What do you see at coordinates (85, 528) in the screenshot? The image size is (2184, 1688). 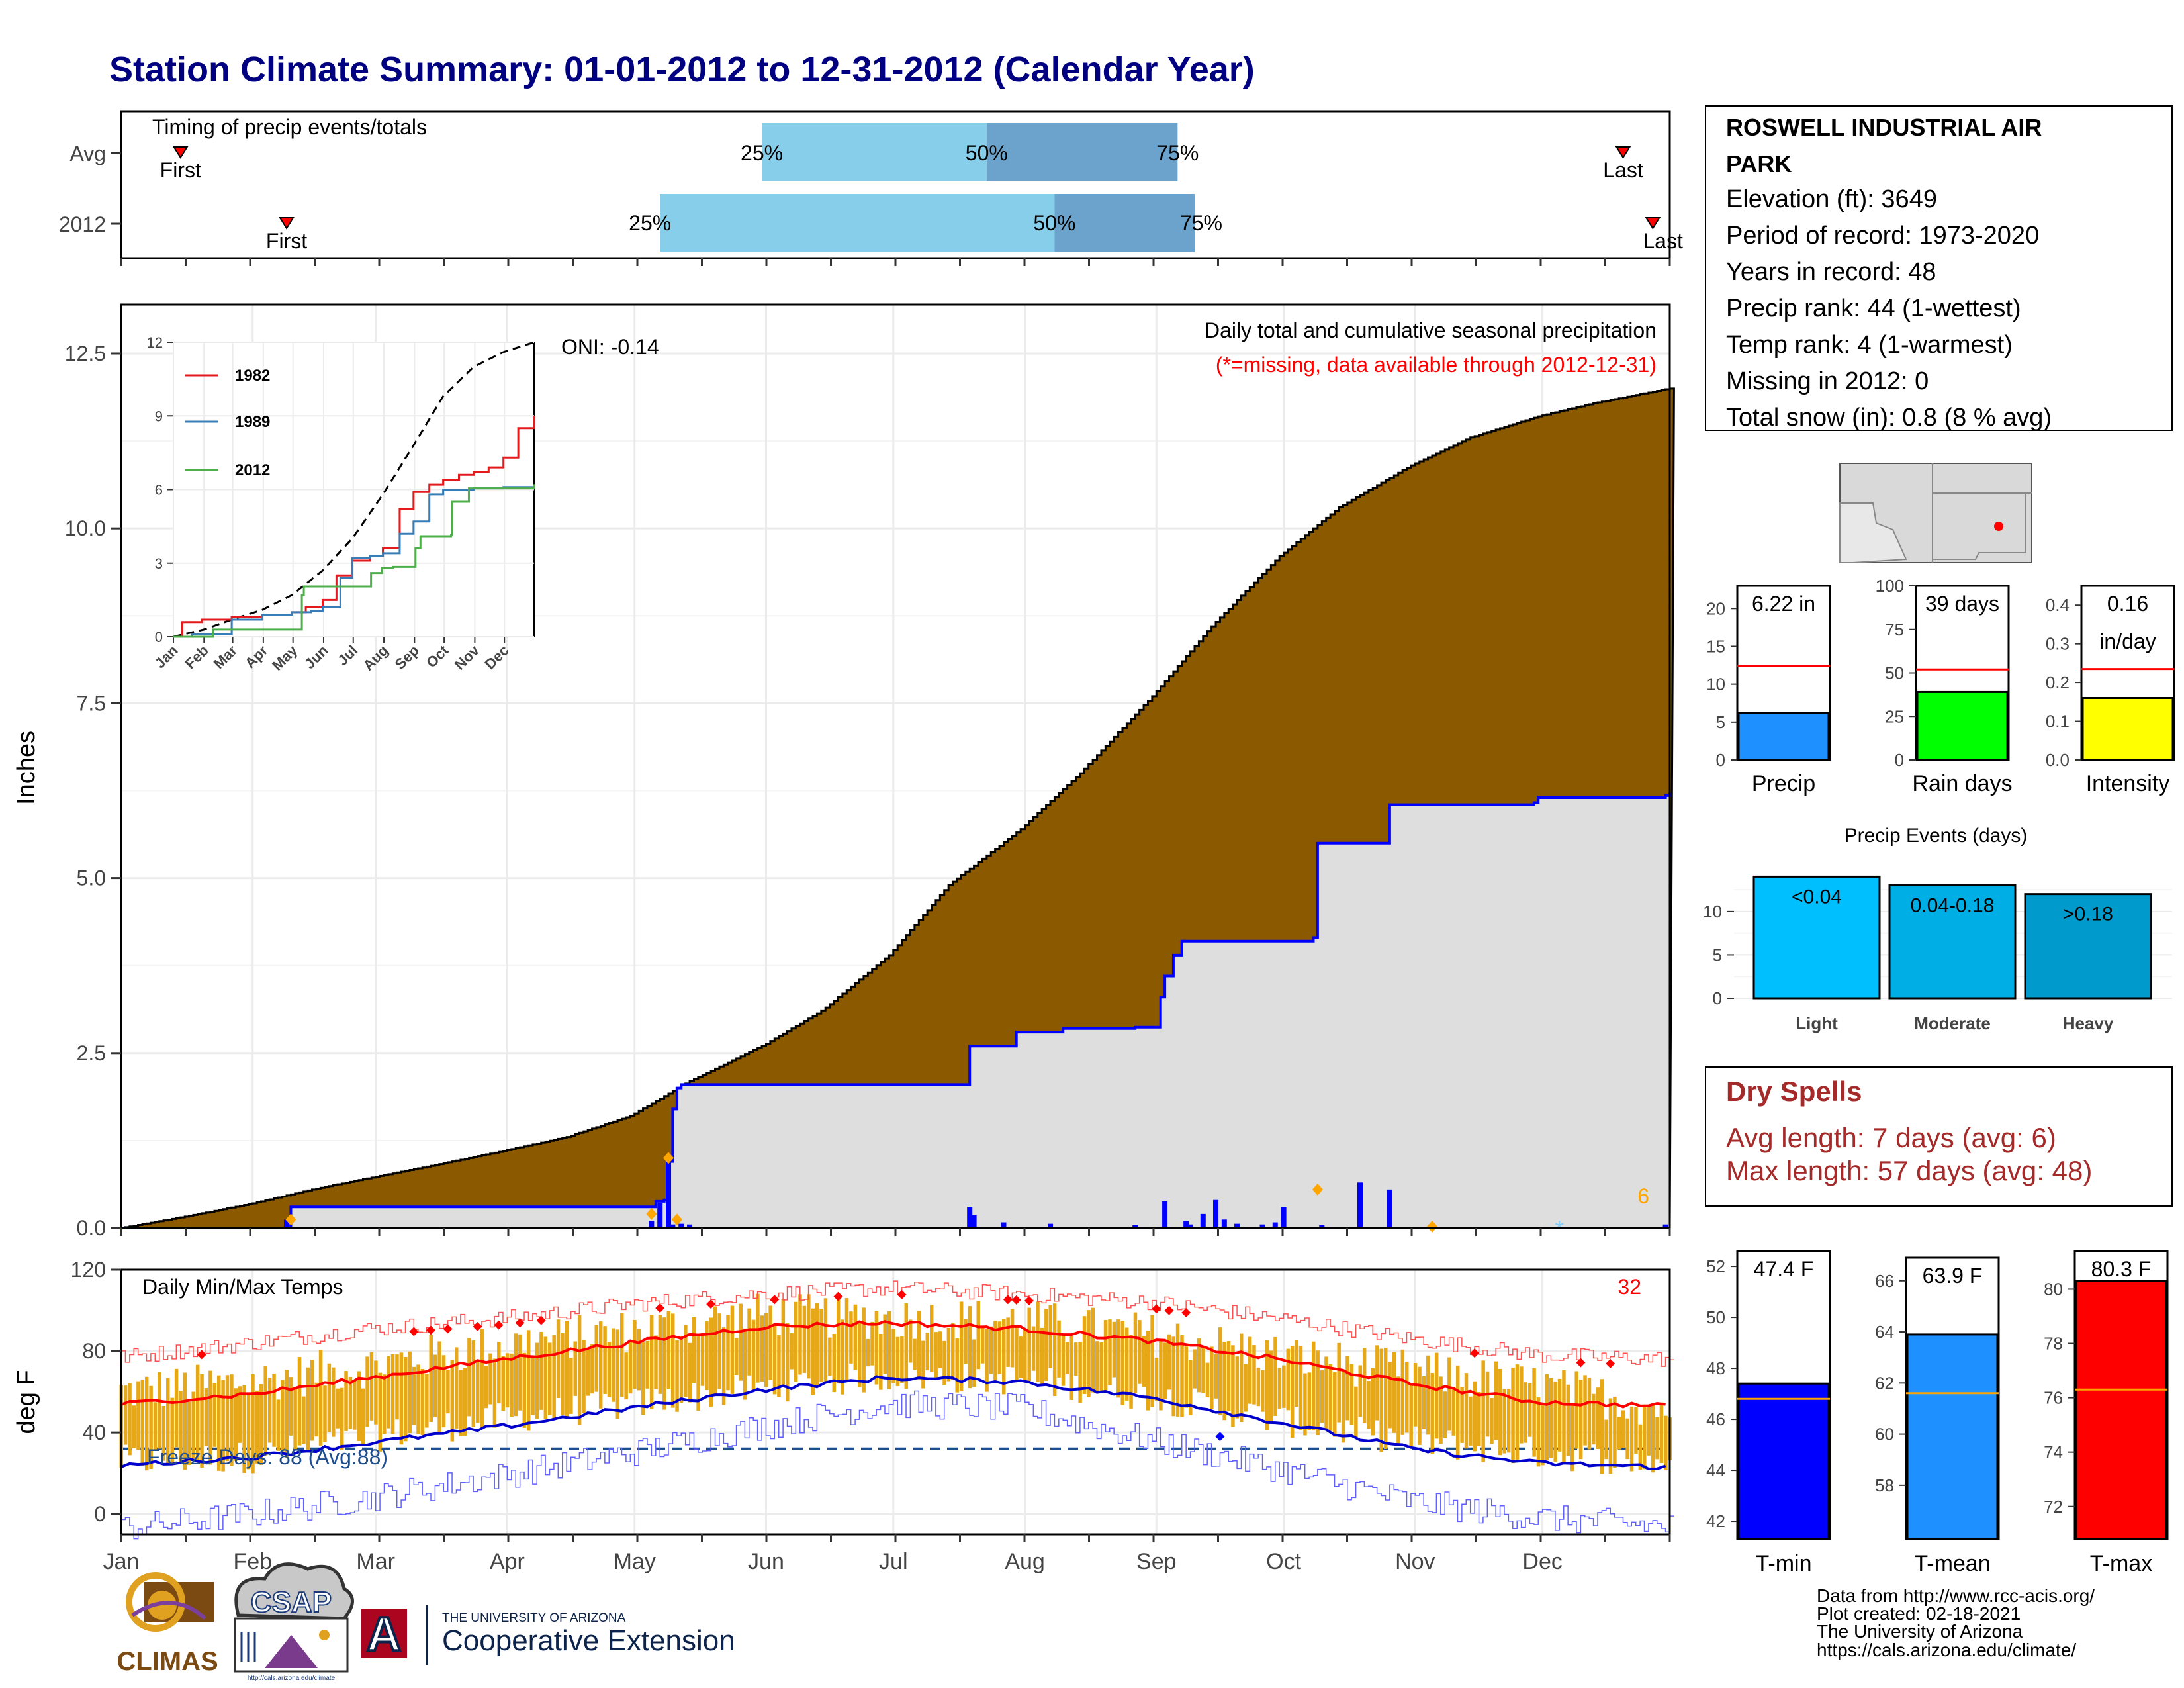 I see `precip-ytick-label: 10.0` at bounding box center [85, 528].